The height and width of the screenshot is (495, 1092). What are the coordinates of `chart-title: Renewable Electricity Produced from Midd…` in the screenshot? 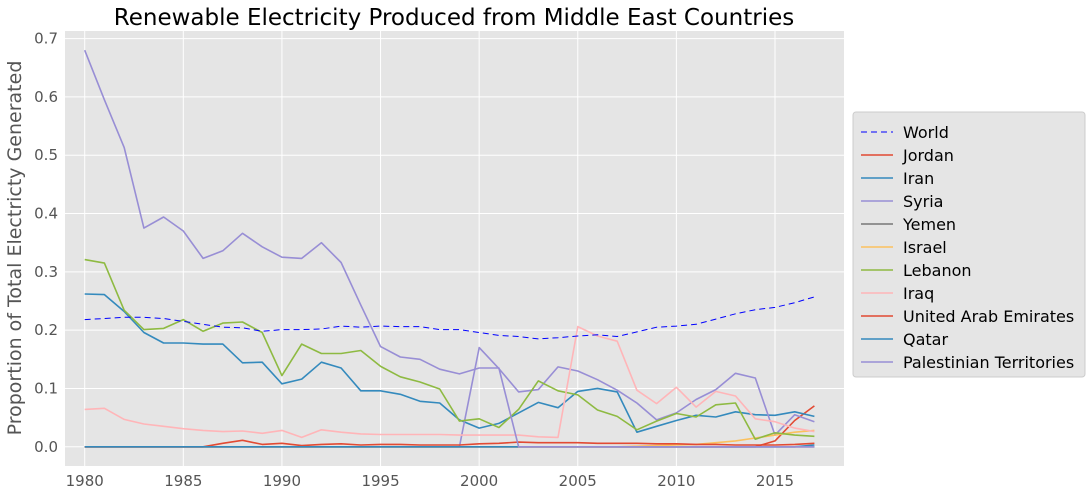 It's located at (454, 18).